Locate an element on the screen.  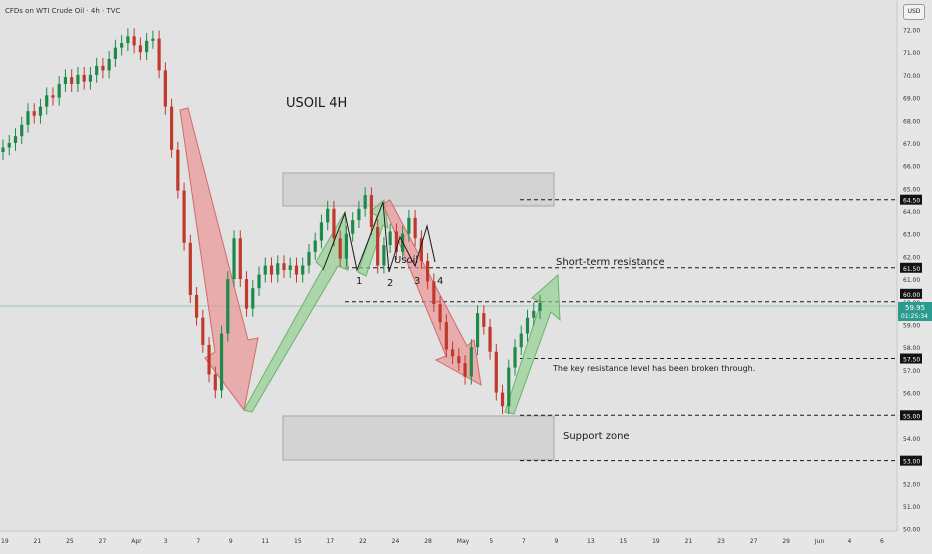
y-tick-label: 56.00 is located at coordinates (911, 394).